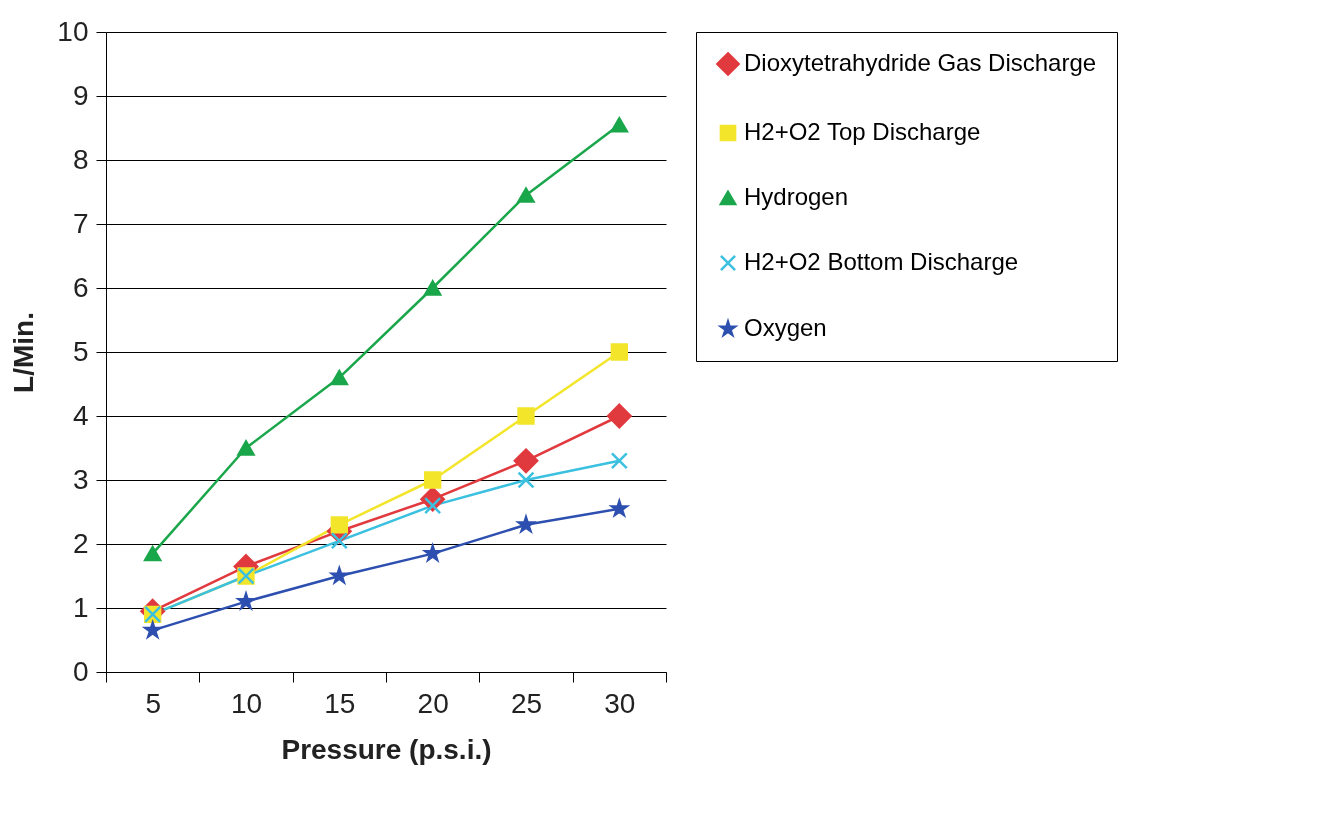  What do you see at coordinates (80, 415) in the screenshot?
I see `y-tick-label: 4` at bounding box center [80, 415].